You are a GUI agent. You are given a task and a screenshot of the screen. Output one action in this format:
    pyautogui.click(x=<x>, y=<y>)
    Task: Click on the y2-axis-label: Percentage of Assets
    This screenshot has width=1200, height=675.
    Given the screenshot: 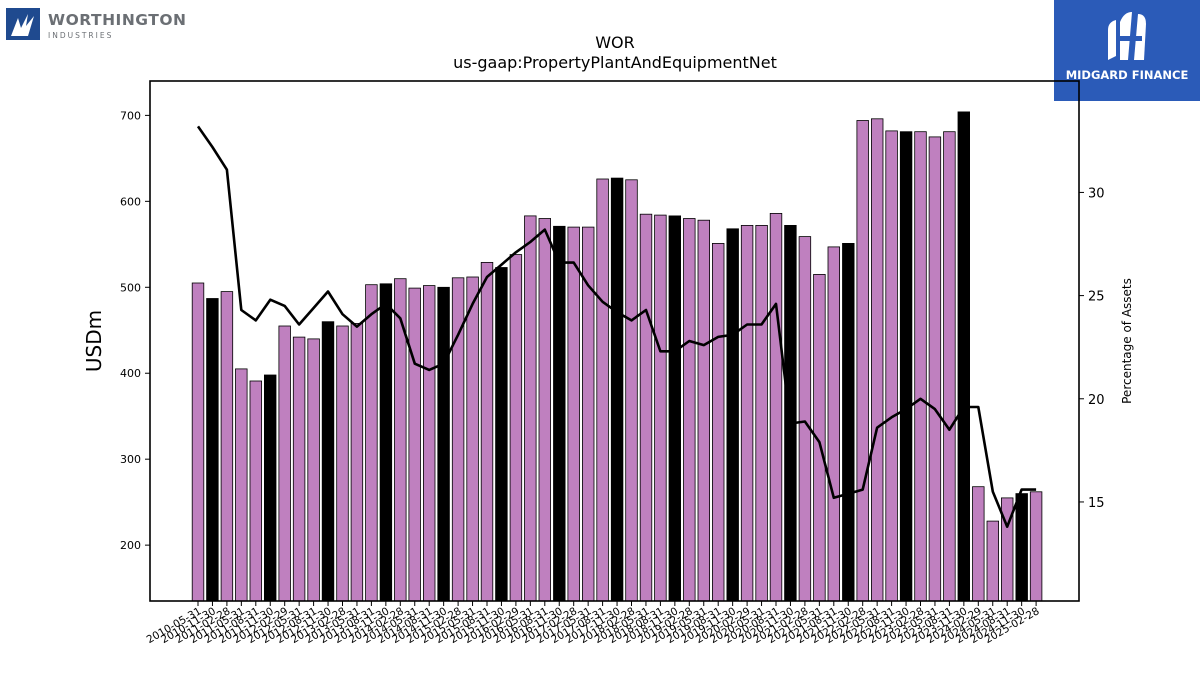 What is the action you would take?
    pyautogui.click(x=1127, y=341)
    